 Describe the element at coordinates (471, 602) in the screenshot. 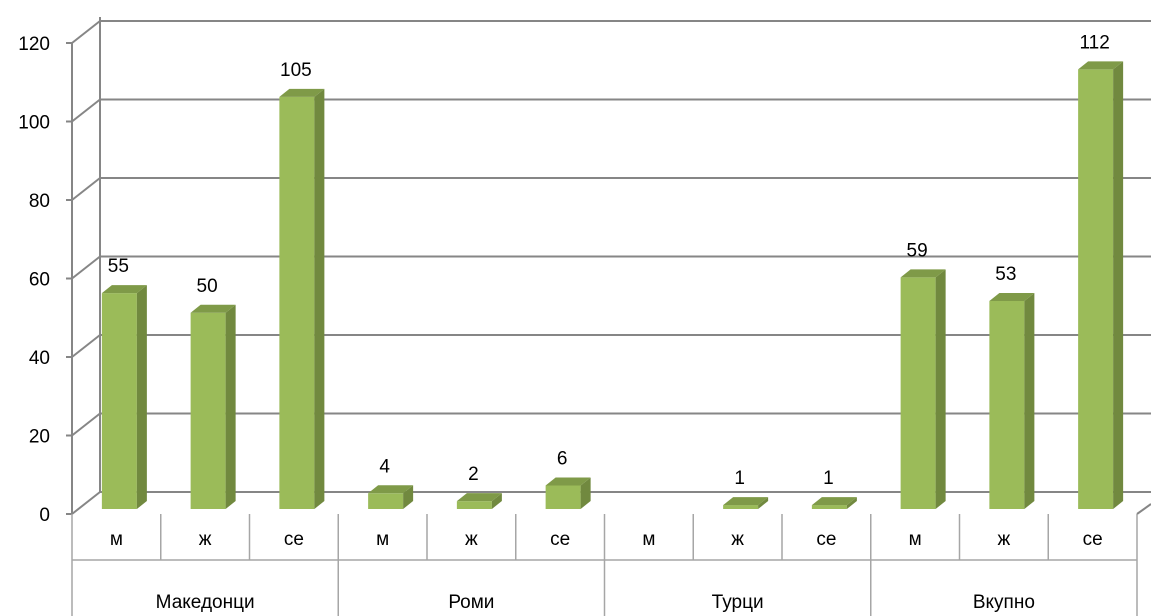

I see `group-label: Роми` at that location.